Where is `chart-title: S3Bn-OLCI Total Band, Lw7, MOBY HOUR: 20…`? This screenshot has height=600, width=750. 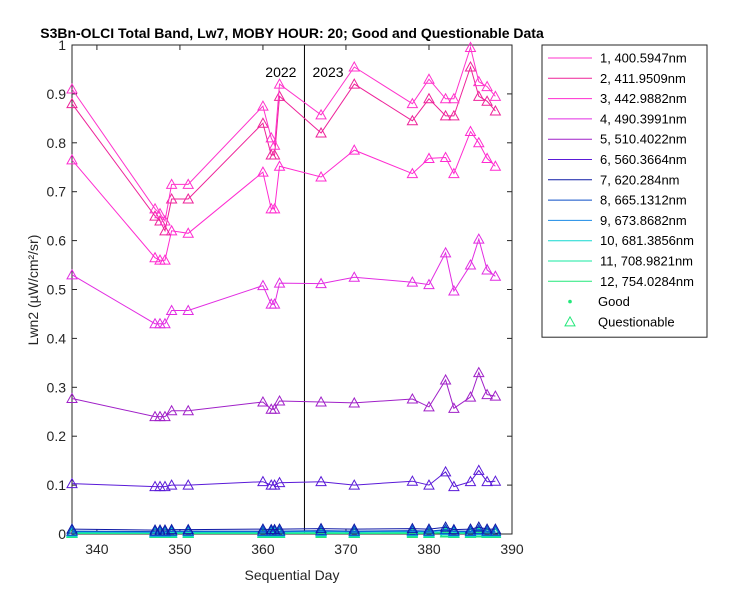 chart-title: S3Bn-OLCI Total Band, Lw7, MOBY HOUR: 20… is located at coordinates (292, 33).